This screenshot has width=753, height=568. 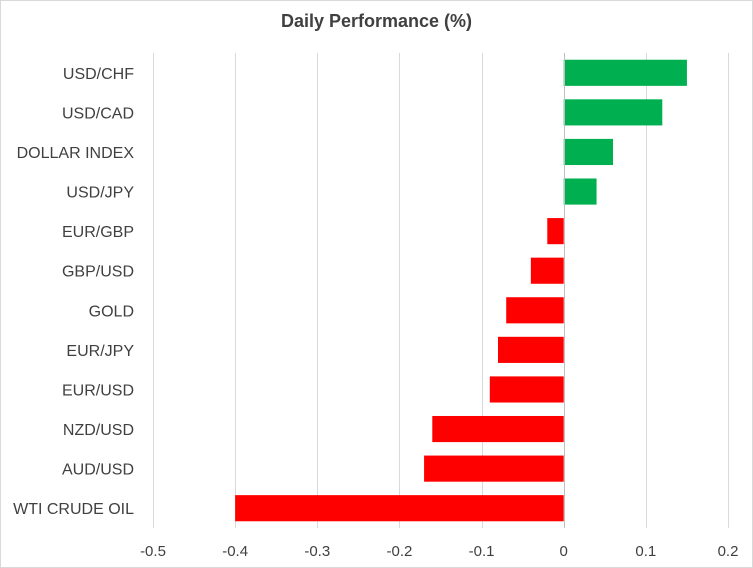 I want to click on x-tick-label: 0, so click(x=564, y=551).